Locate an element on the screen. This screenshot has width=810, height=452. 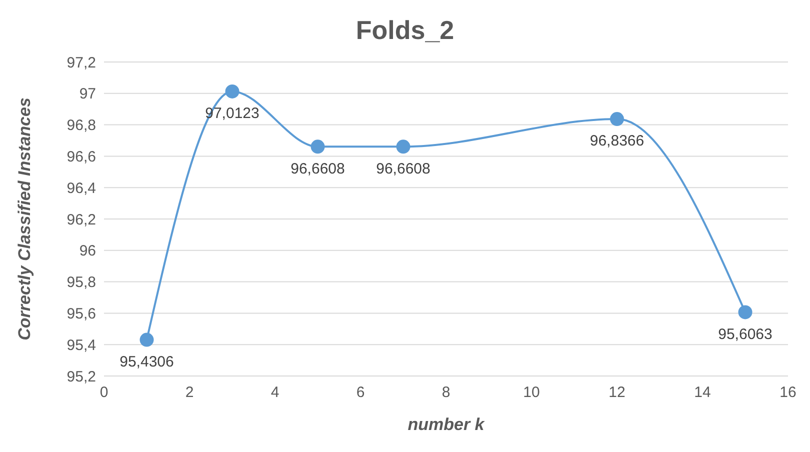
y-tick-label: 97,2 is located at coordinates (81, 63).